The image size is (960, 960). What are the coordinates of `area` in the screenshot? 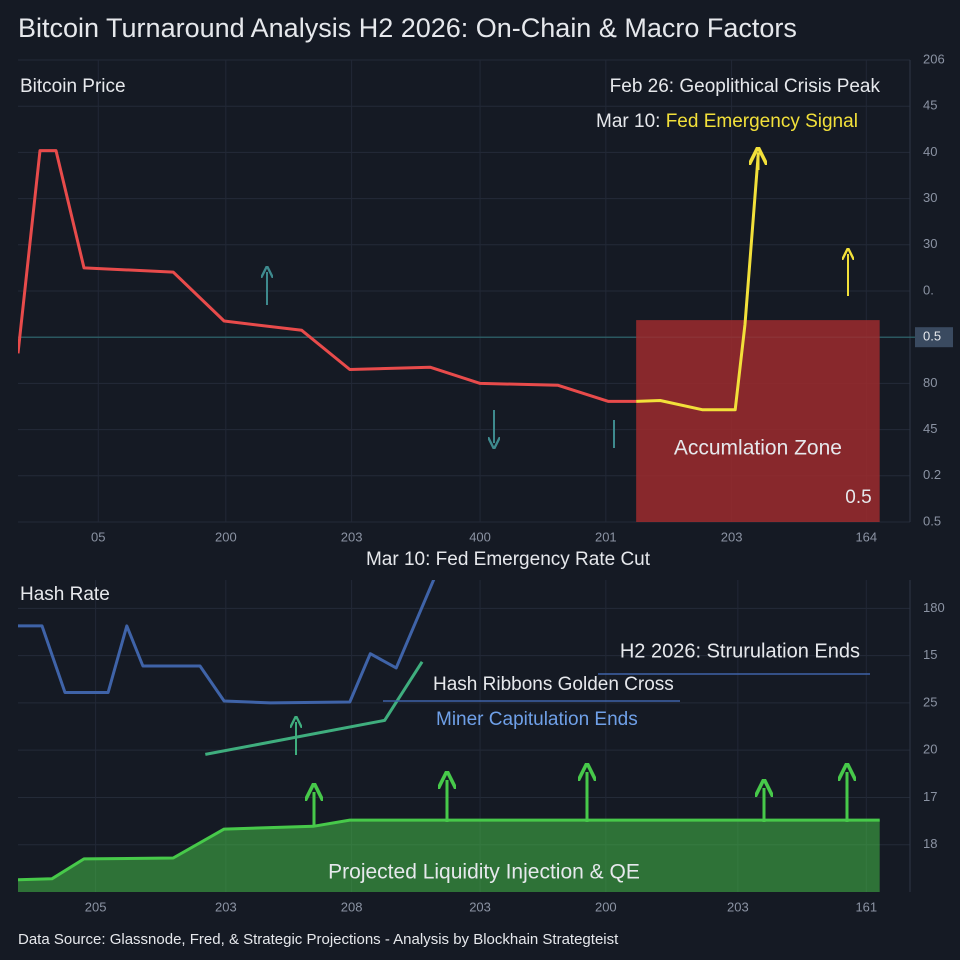 It's located at (449, 856).